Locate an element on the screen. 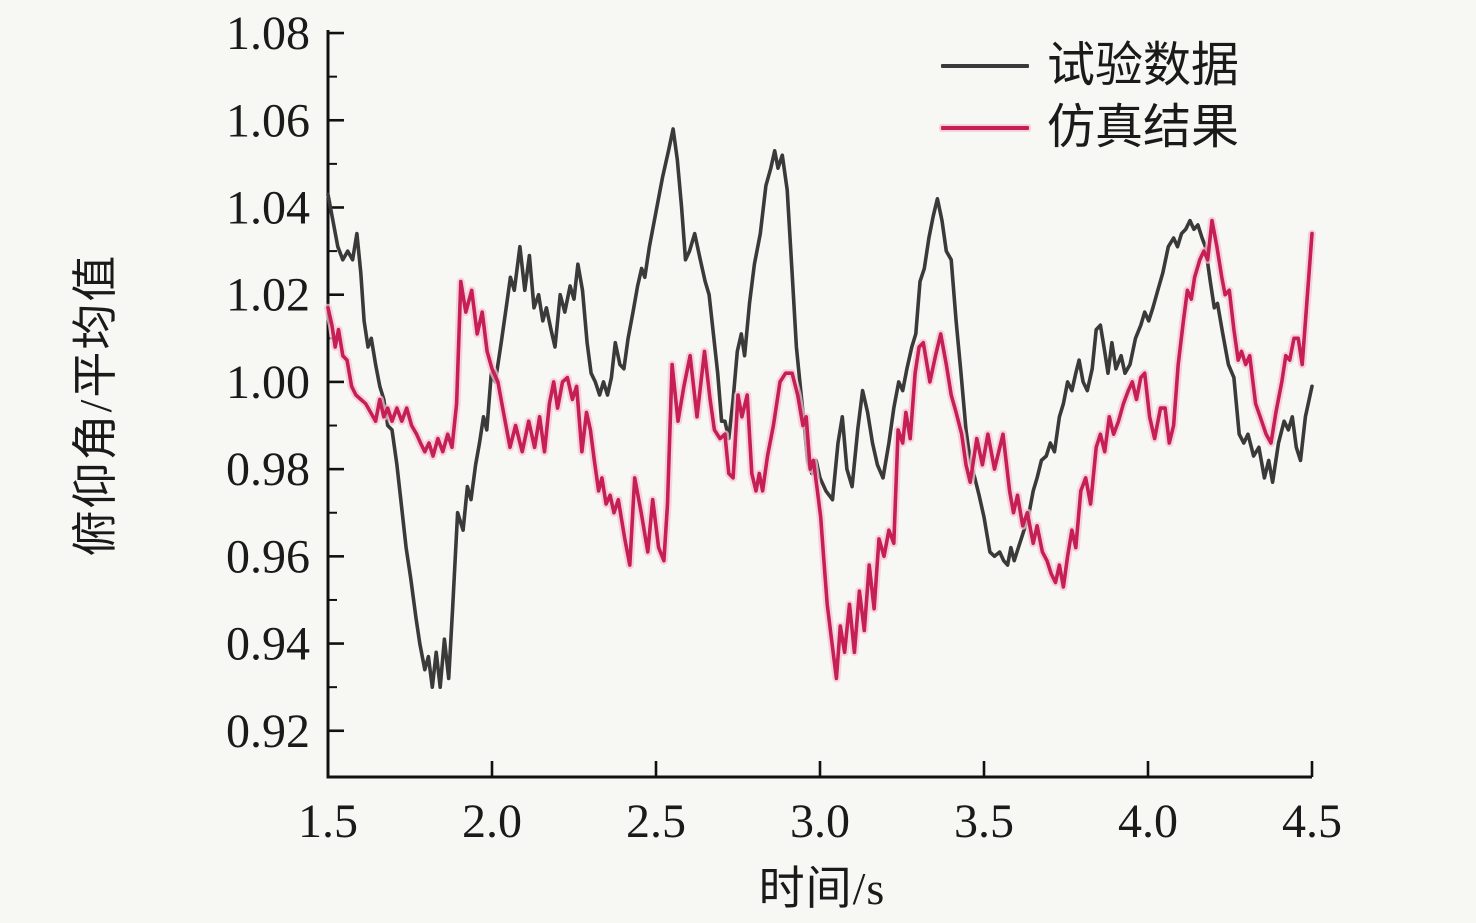 The image size is (1476, 923). x-tick-label: 4.5 is located at coordinates (1312, 821).